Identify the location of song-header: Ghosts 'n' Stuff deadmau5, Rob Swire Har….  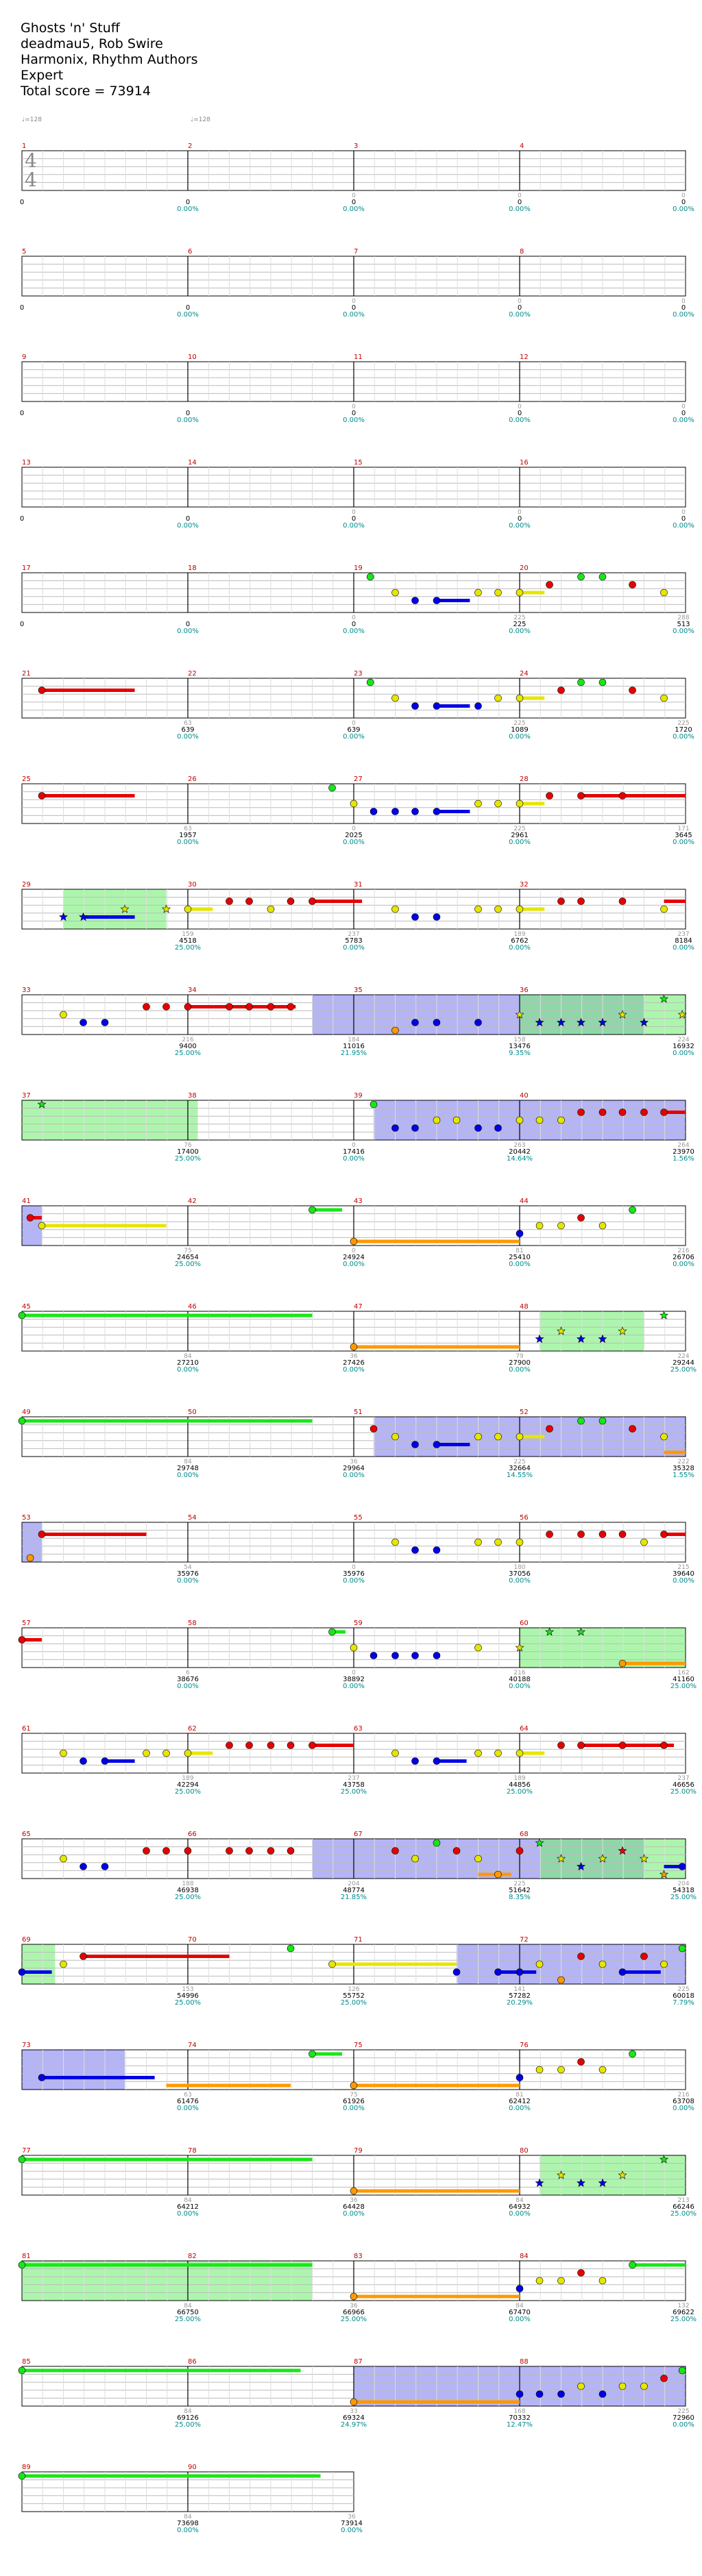
(109, 60).